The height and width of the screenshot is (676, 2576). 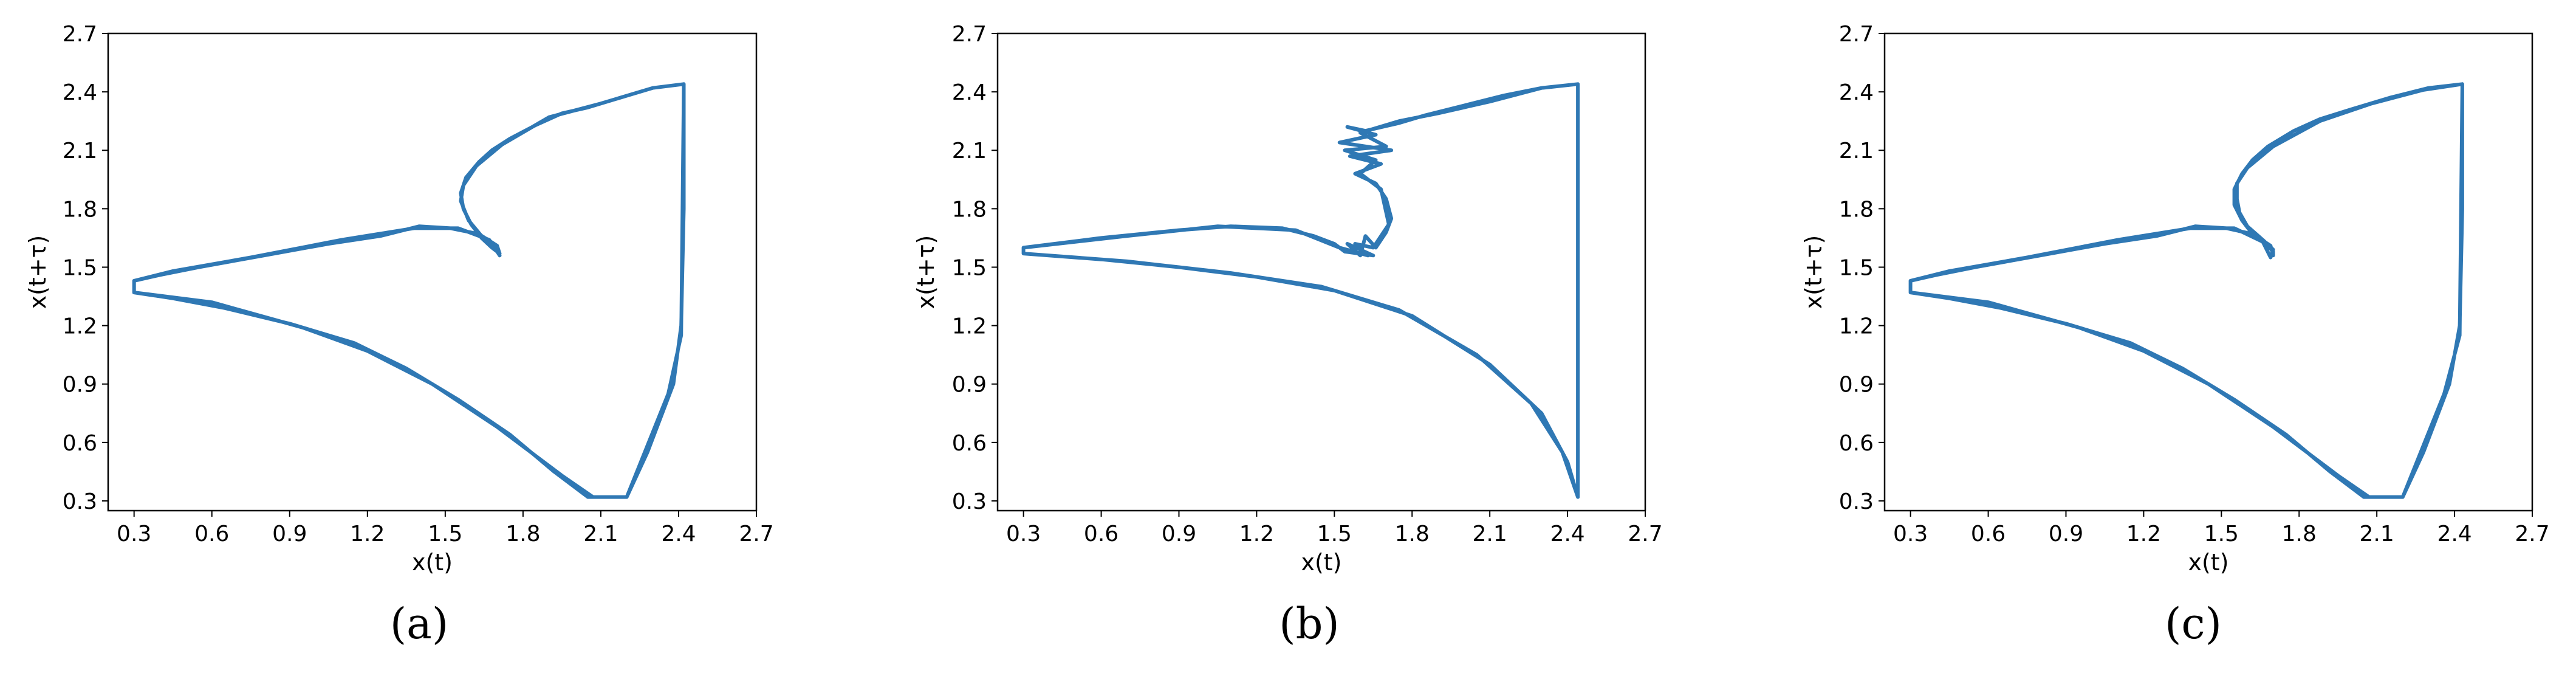 What do you see at coordinates (1309, 624) in the screenshot?
I see `panel-caption: (b)` at bounding box center [1309, 624].